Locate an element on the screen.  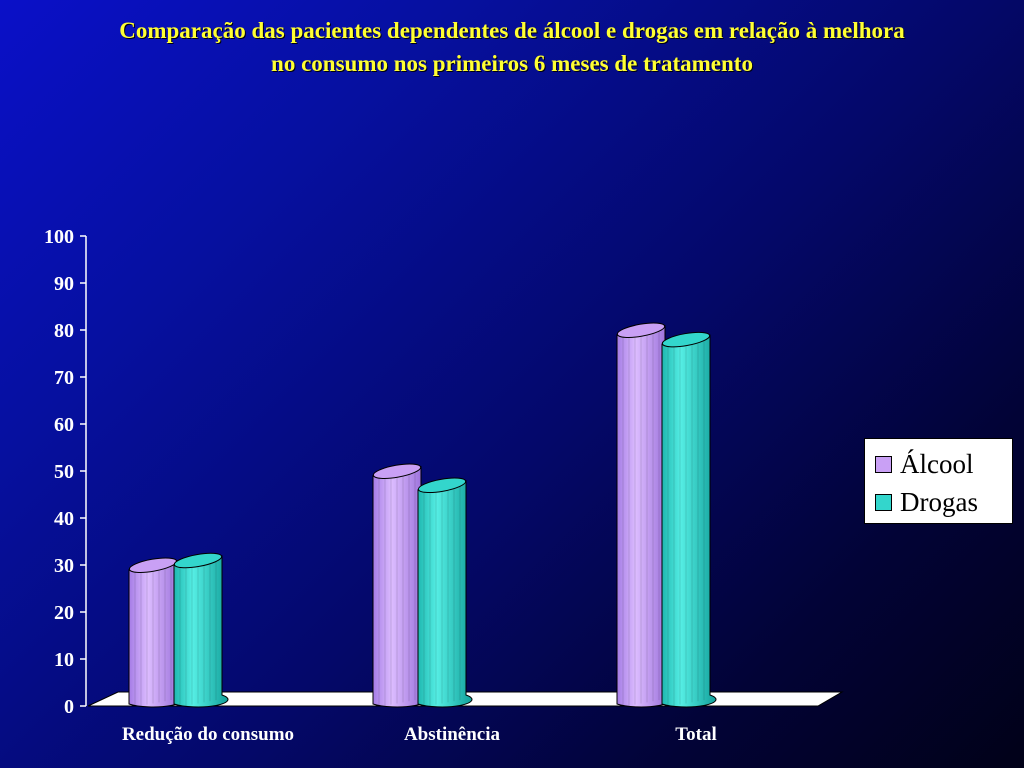
legend: Álcool Drogas is located at coordinates (938, 481).